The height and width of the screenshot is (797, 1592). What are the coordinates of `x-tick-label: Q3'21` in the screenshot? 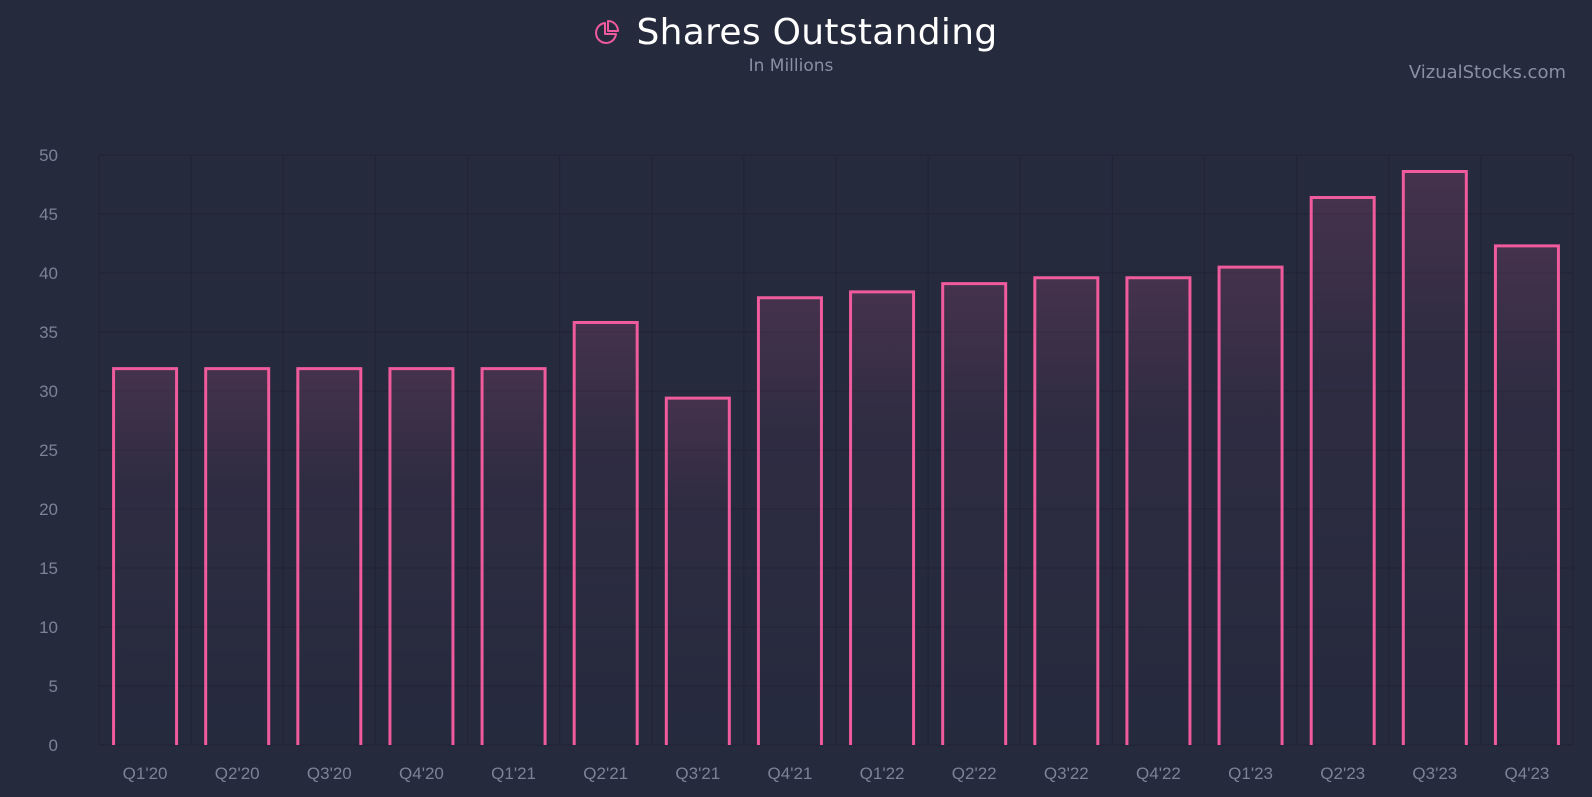 It's located at (697, 773).